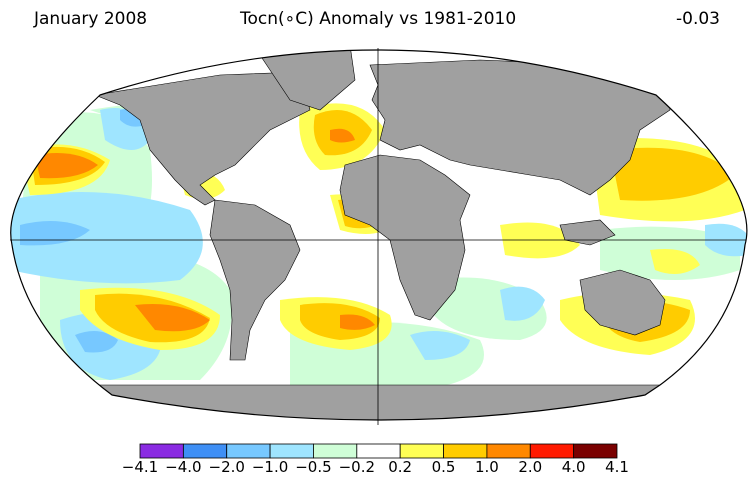  Describe the element at coordinates (140, 467) in the screenshot. I see `colorbar-tick-label: −4.1` at that location.